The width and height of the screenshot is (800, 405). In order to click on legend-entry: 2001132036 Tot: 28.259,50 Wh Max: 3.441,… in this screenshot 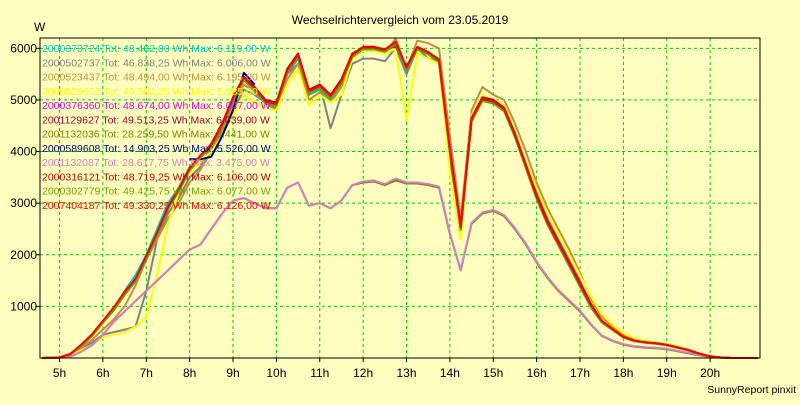, I will do `click(156, 135)`.